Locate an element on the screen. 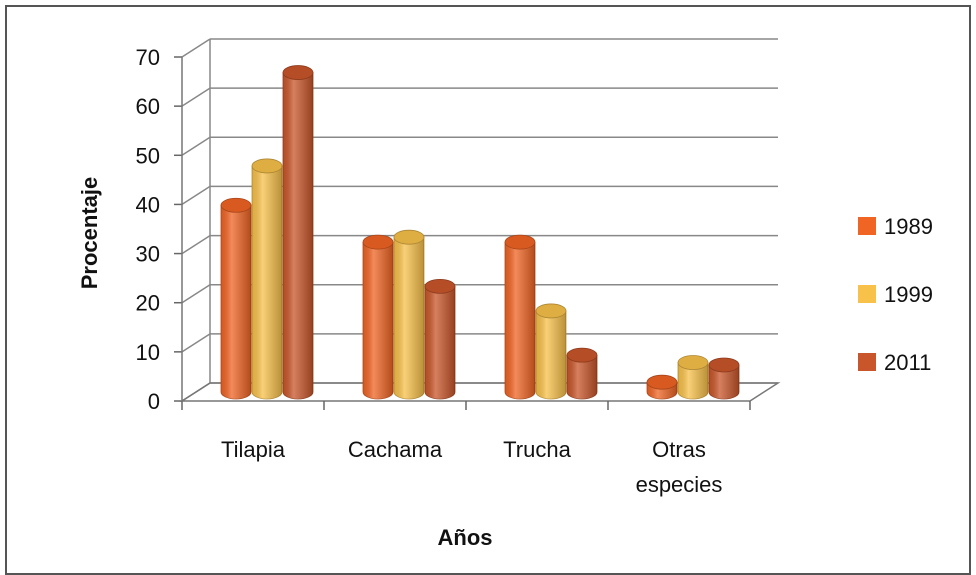  x-tick-label: Otras especies is located at coordinates (679, 467).